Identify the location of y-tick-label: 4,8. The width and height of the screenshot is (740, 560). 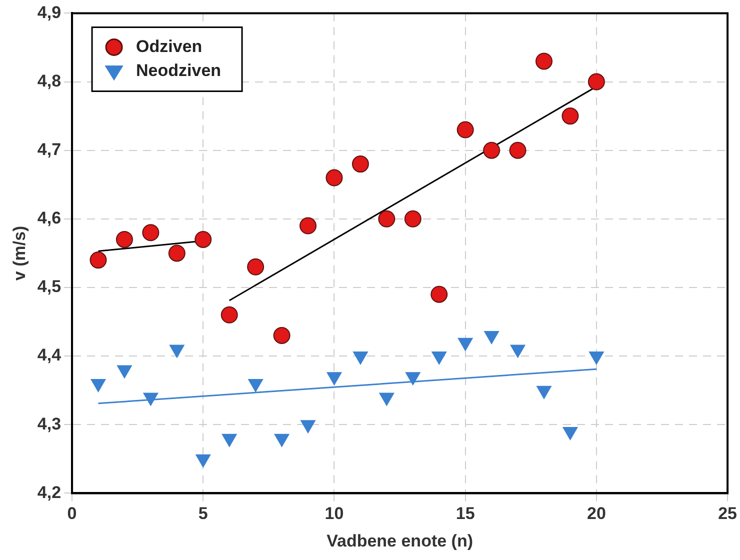
(49, 80).